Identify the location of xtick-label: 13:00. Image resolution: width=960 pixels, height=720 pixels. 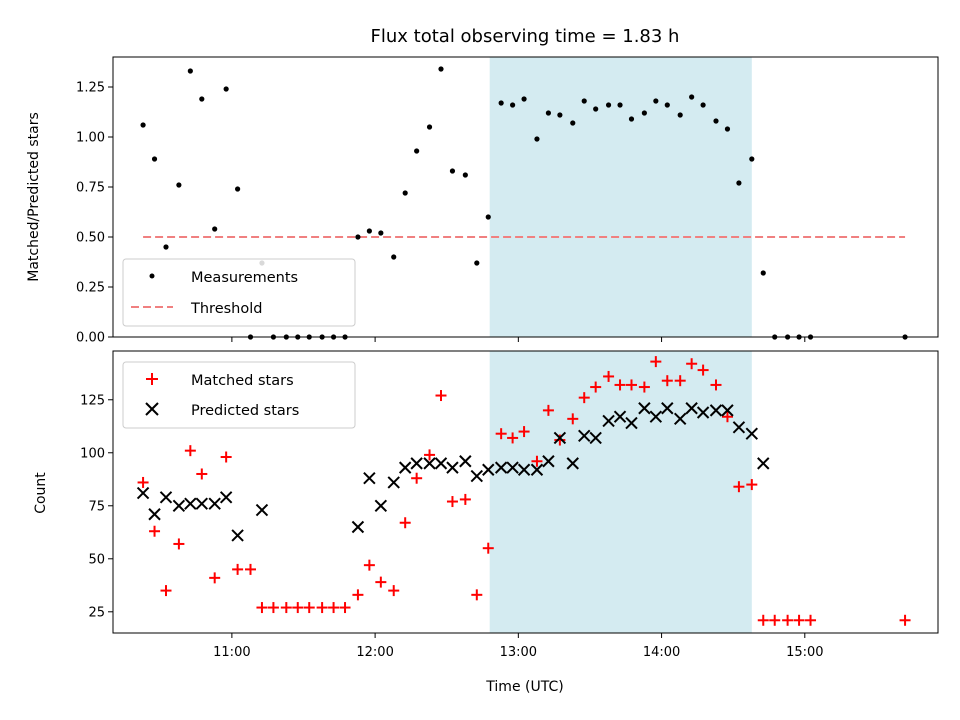
(518, 652).